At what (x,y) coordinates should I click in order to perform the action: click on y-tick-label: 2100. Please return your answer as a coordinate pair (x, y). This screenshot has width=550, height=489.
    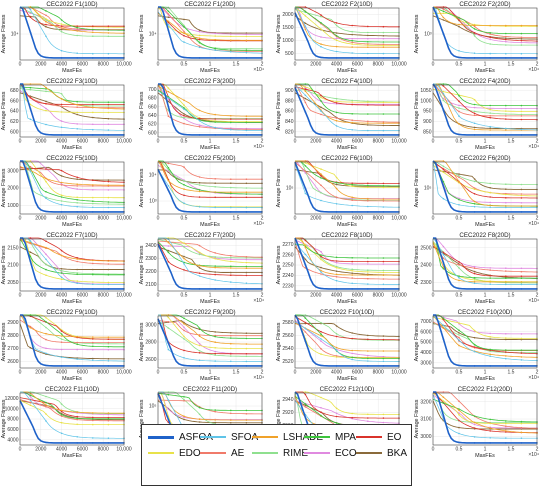
    Looking at the image, I should click on (150, 285).